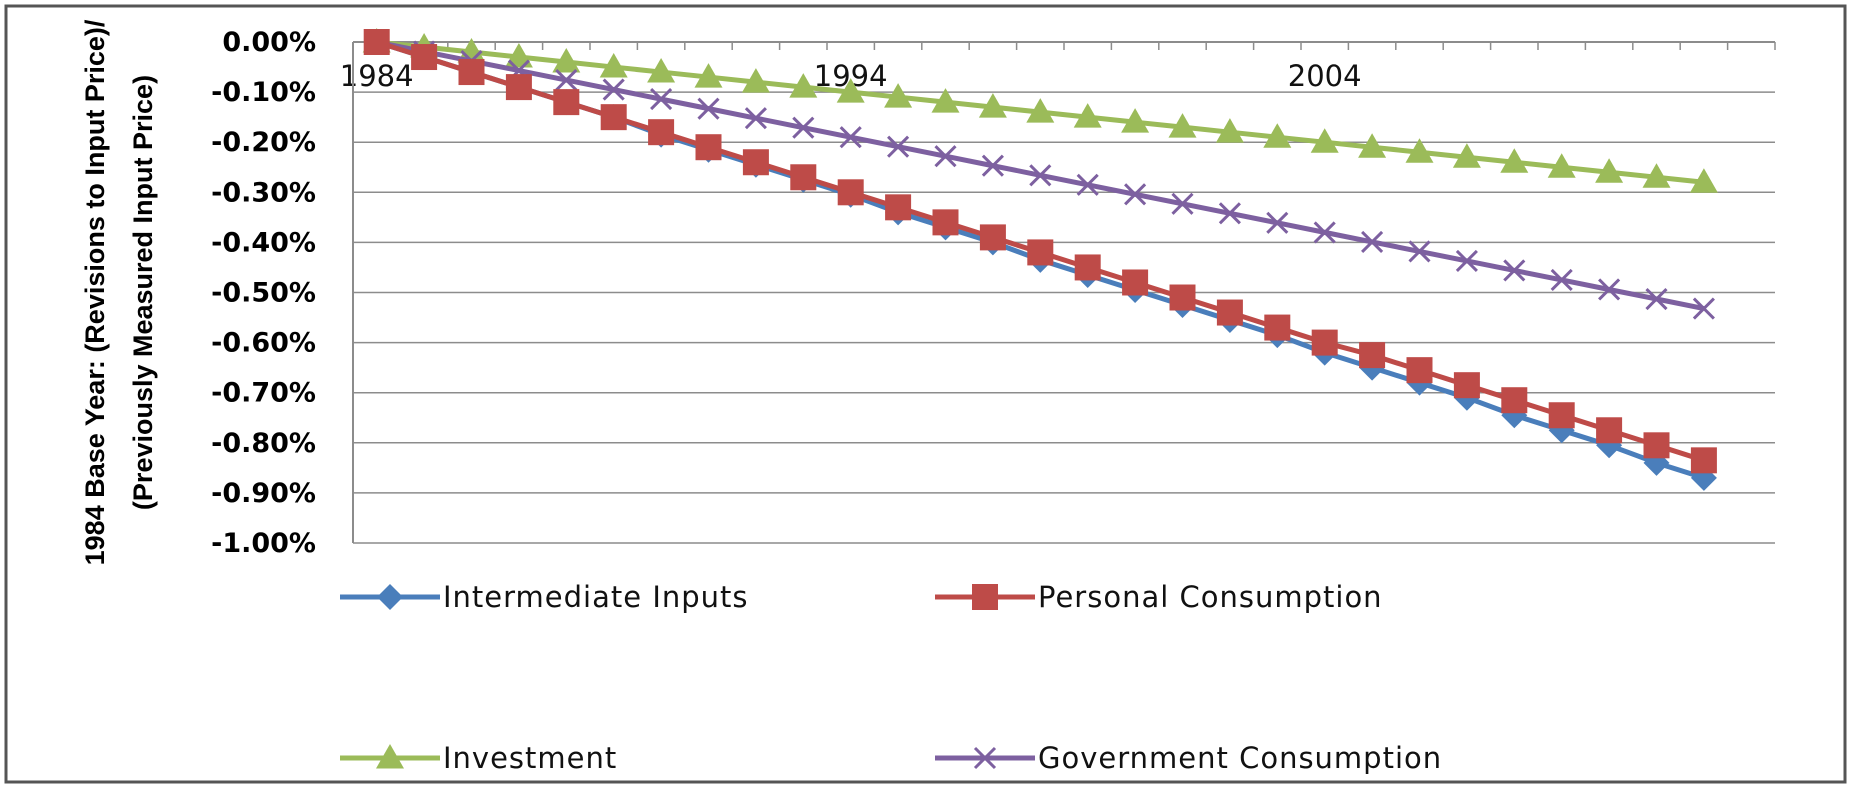 This screenshot has height=788, width=1851. What do you see at coordinates (530, 758) in the screenshot?
I see `legend-label: Investment` at bounding box center [530, 758].